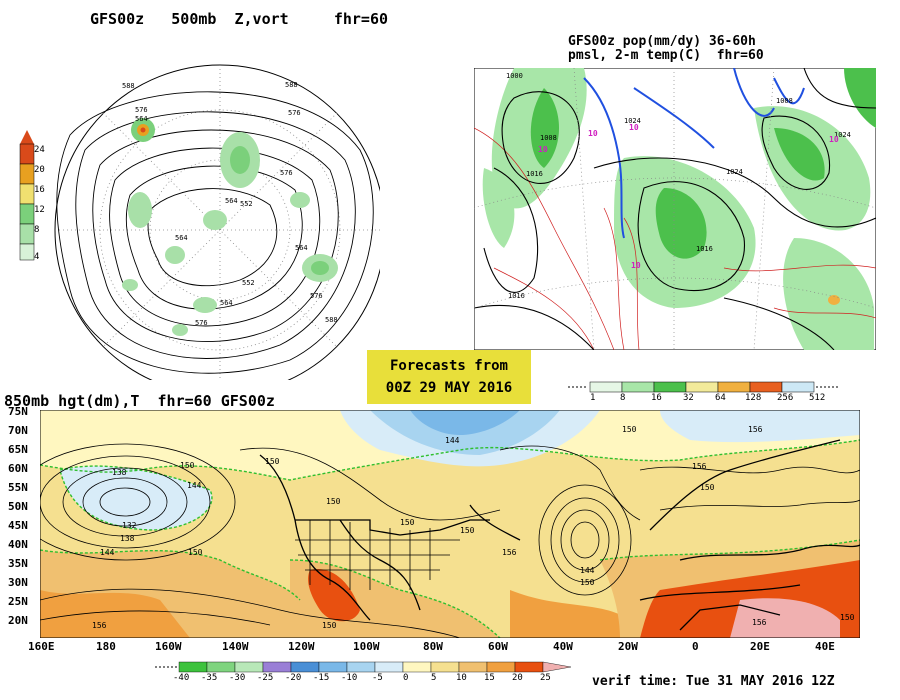 This screenshot has height=700, width=900. What do you see at coordinates (448, 366) in the screenshot?
I see `forecast-init-line1: Forecasts from` at bounding box center [448, 366].